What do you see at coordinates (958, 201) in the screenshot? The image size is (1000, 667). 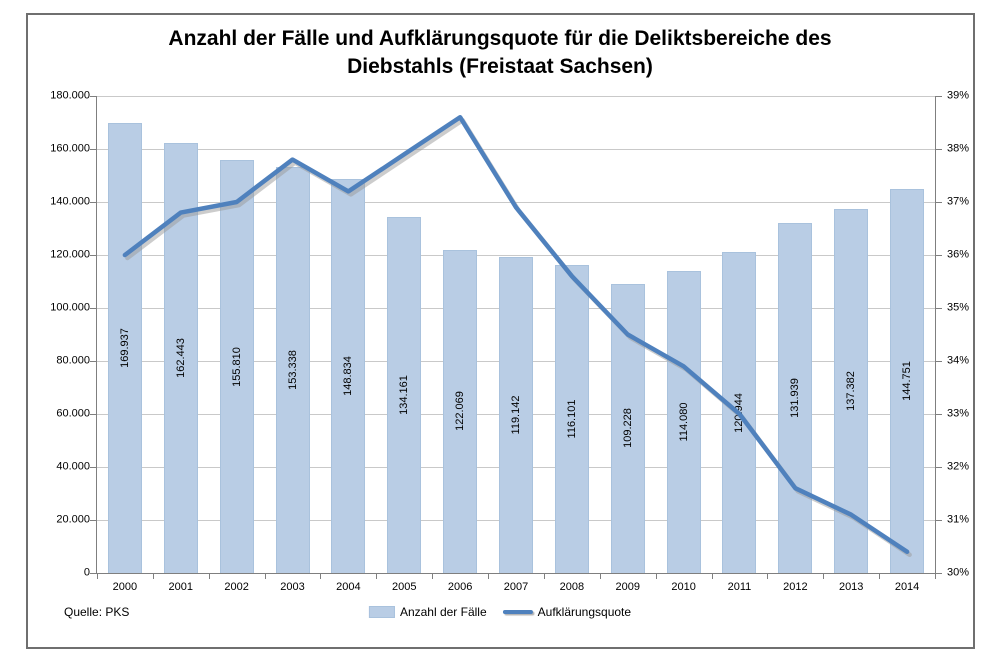 I see `right-axis-tick-label: 37%` at bounding box center [958, 201].